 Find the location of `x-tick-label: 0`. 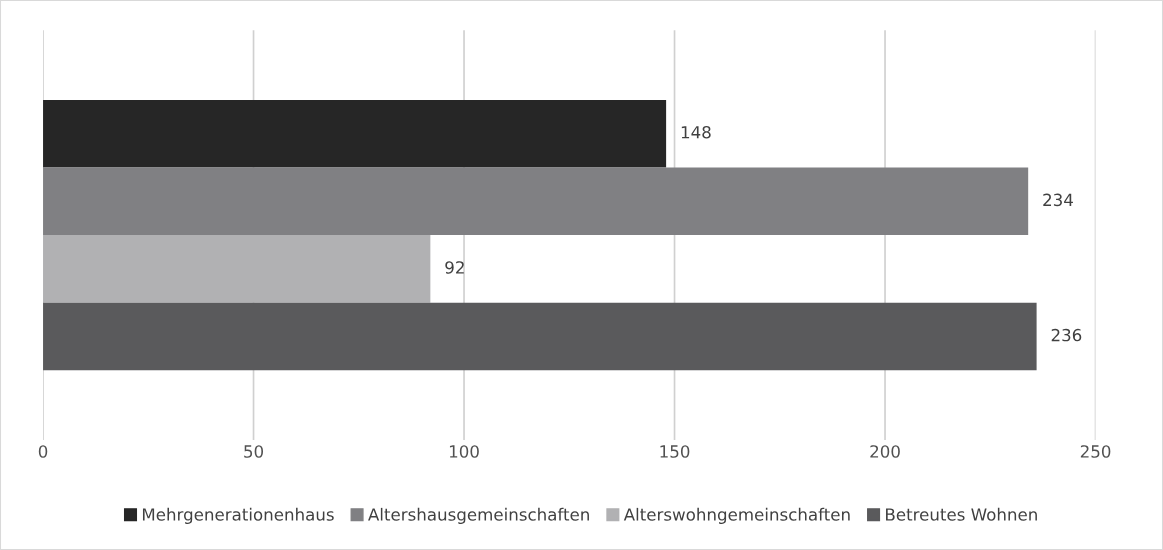

x-tick-label: 0 is located at coordinates (43, 451).